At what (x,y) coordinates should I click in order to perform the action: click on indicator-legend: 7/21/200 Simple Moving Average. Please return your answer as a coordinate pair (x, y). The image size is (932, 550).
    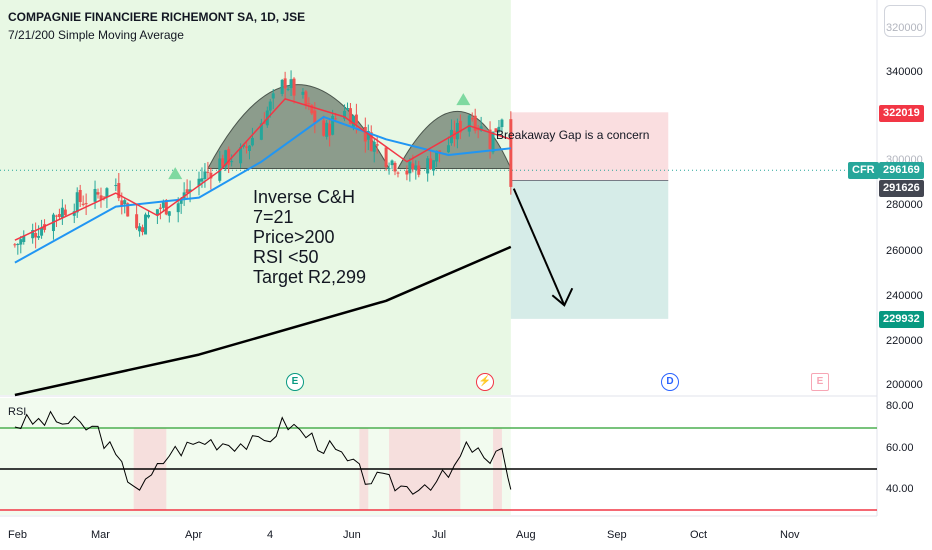
    Looking at the image, I should click on (96, 35).